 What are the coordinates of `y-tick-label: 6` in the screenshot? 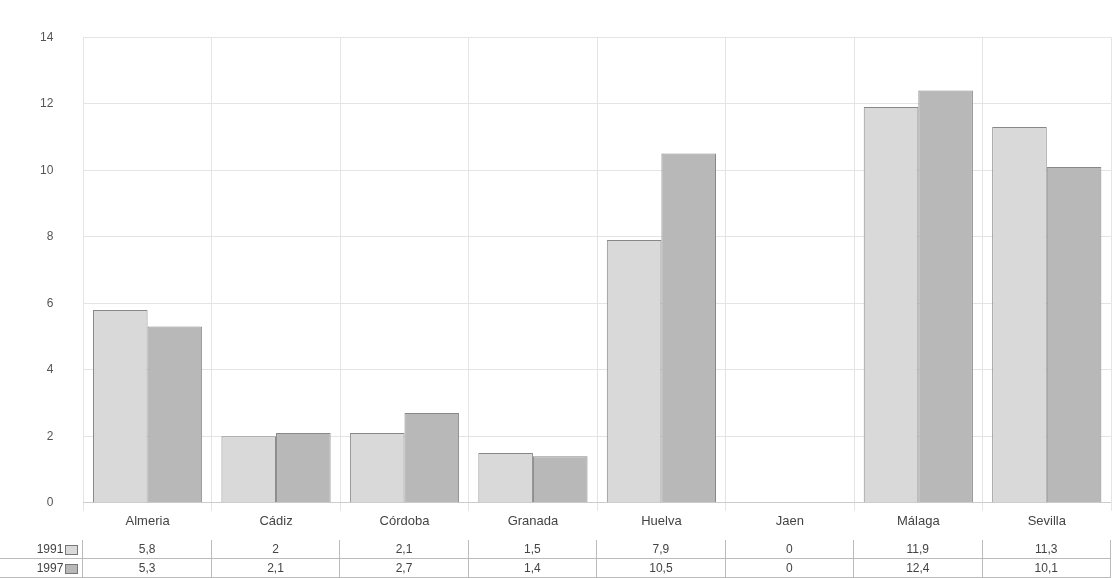 It's located at (50, 302).